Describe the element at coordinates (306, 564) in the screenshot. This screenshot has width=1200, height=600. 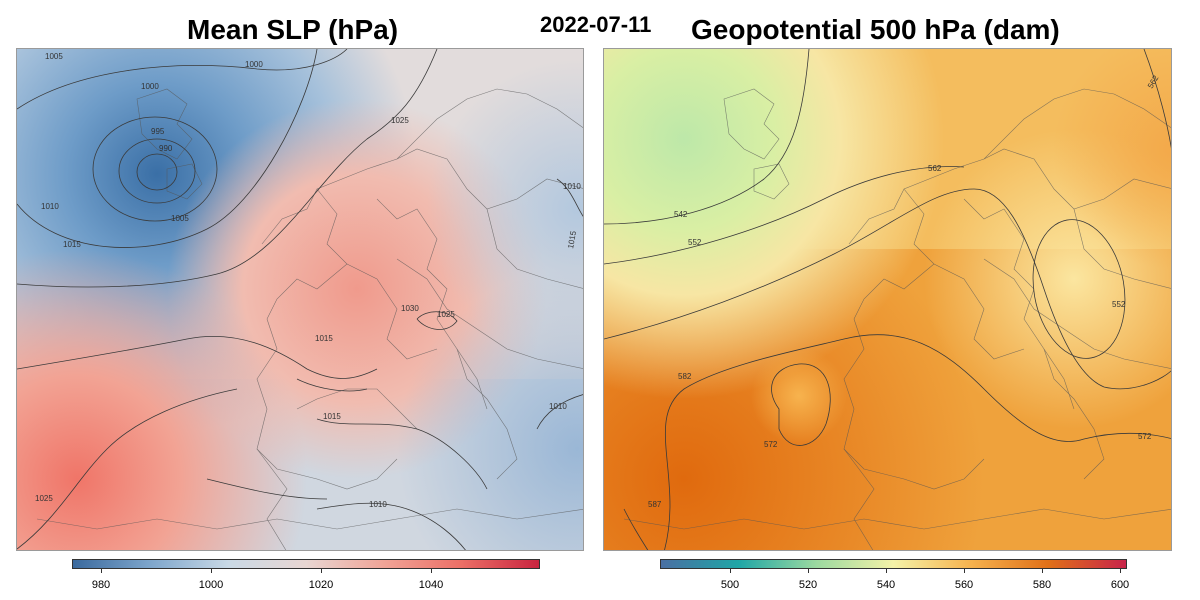
I see `slp-colorbar` at that location.